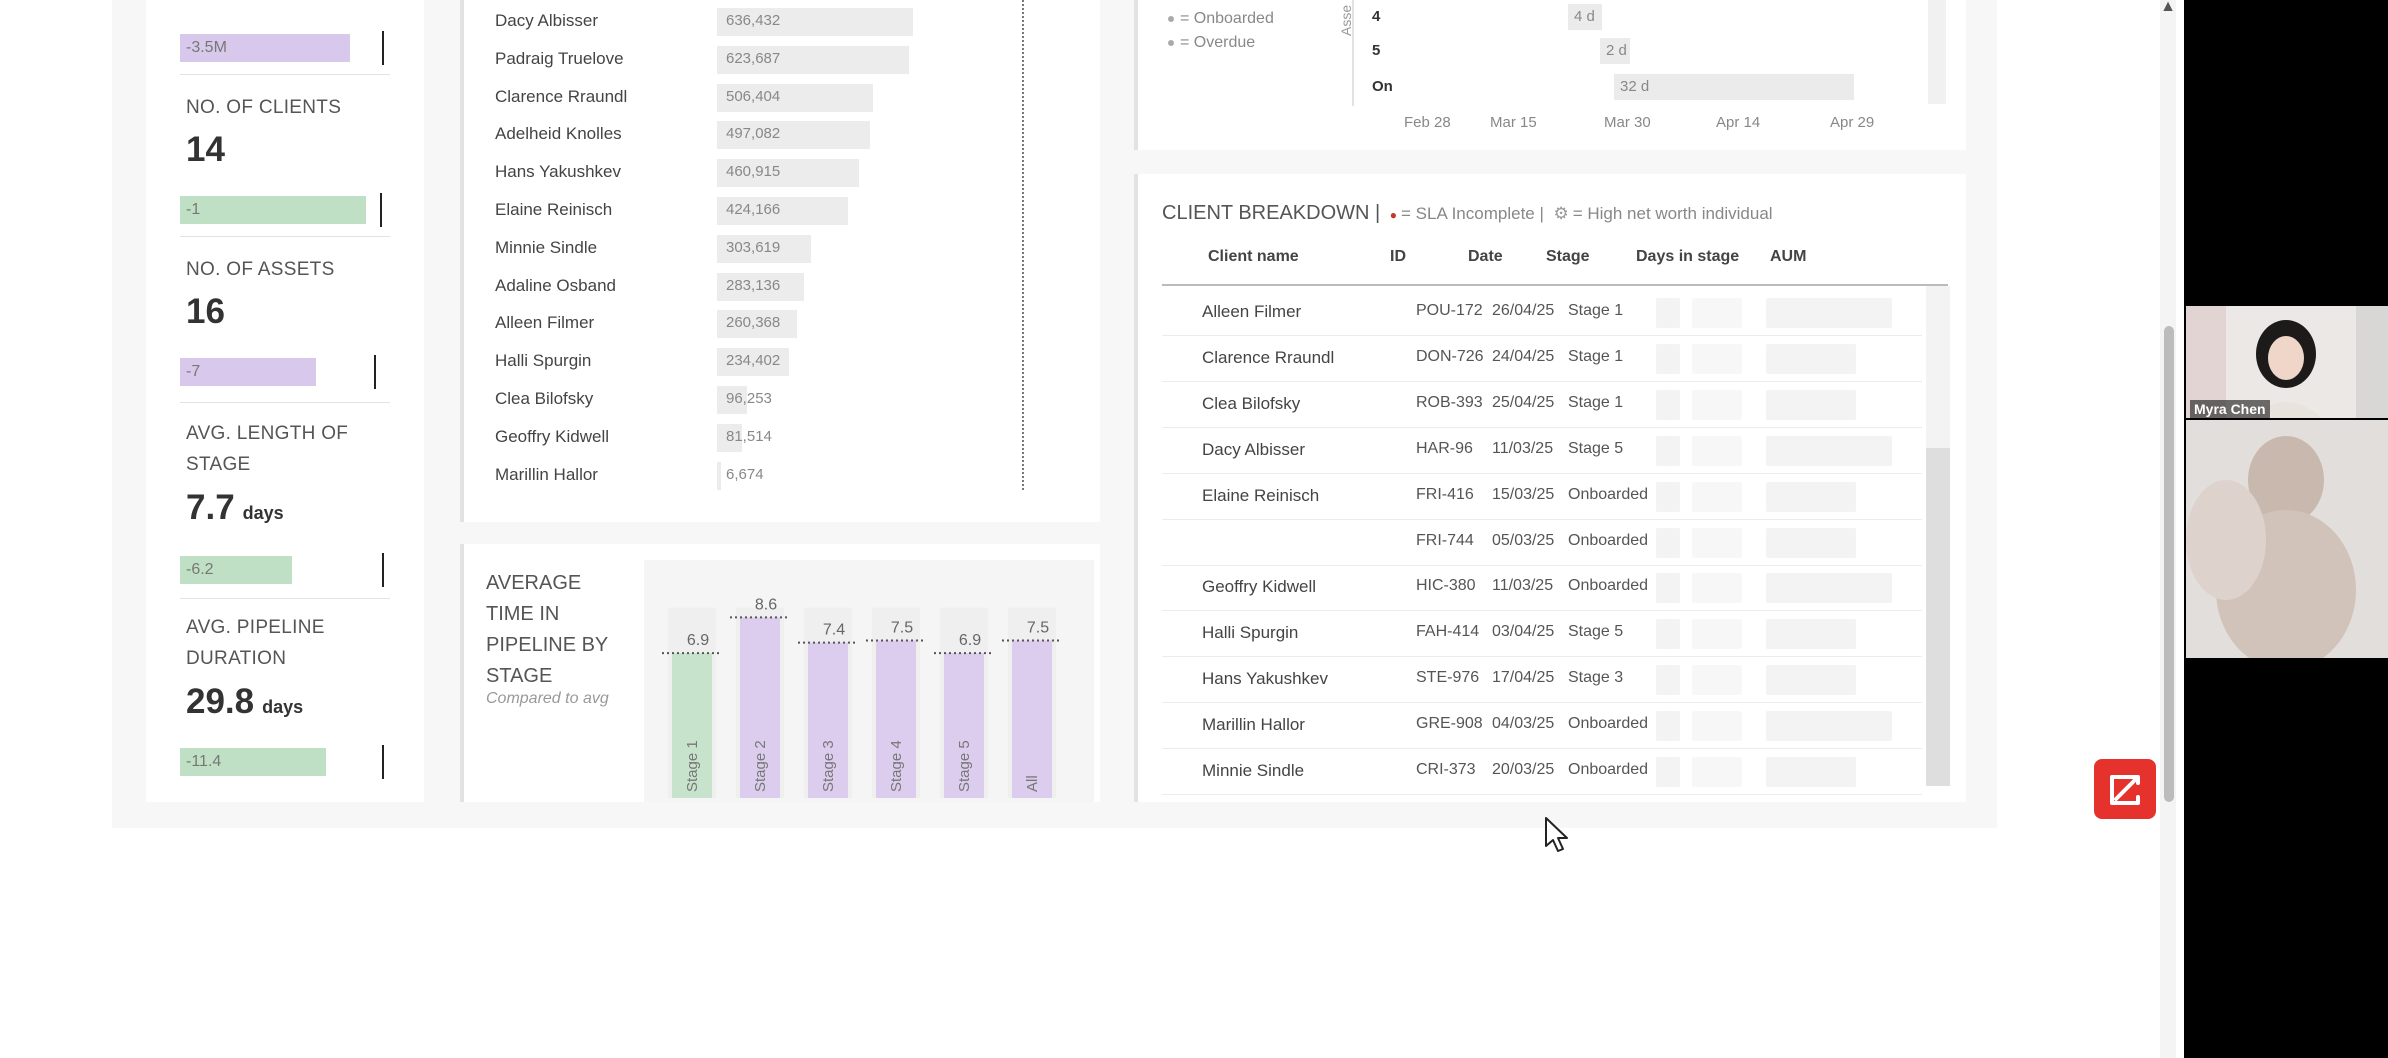 The image size is (2388, 1058). I want to click on cell-stage: Stage 1, so click(1596, 356).